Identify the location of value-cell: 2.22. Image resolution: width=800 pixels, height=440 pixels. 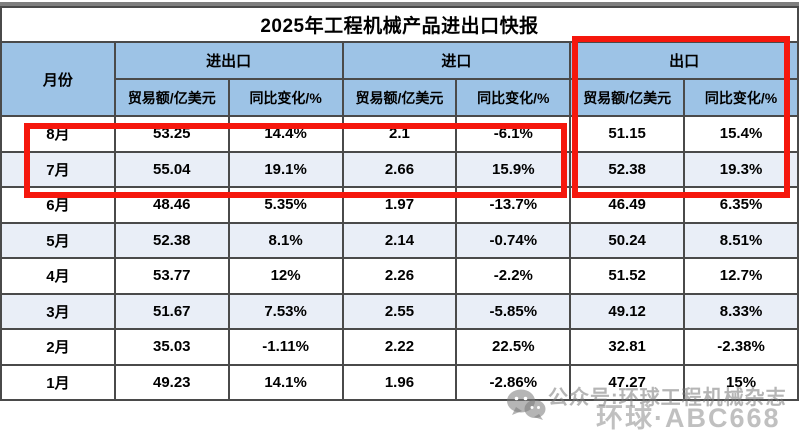
(399, 347).